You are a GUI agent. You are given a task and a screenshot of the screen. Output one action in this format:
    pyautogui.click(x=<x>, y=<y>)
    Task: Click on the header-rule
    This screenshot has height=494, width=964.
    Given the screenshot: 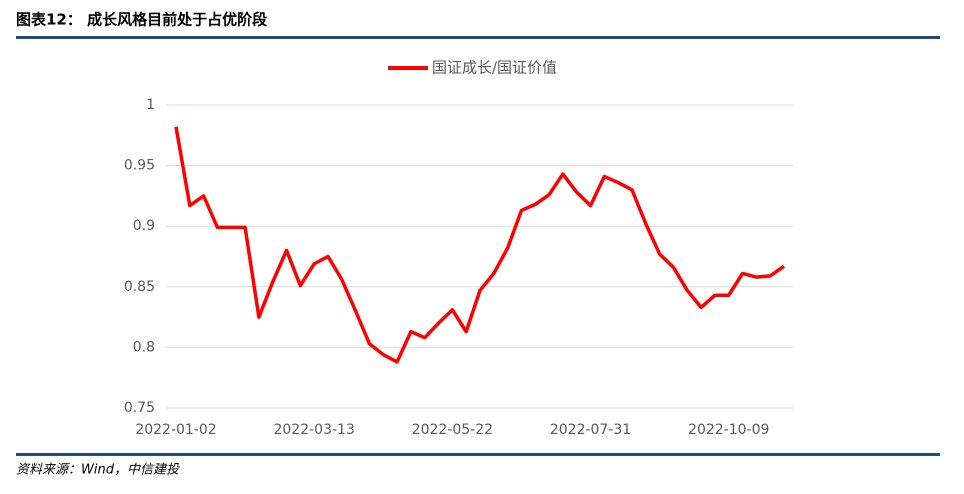 What is the action you would take?
    pyautogui.click(x=478, y=37)
    